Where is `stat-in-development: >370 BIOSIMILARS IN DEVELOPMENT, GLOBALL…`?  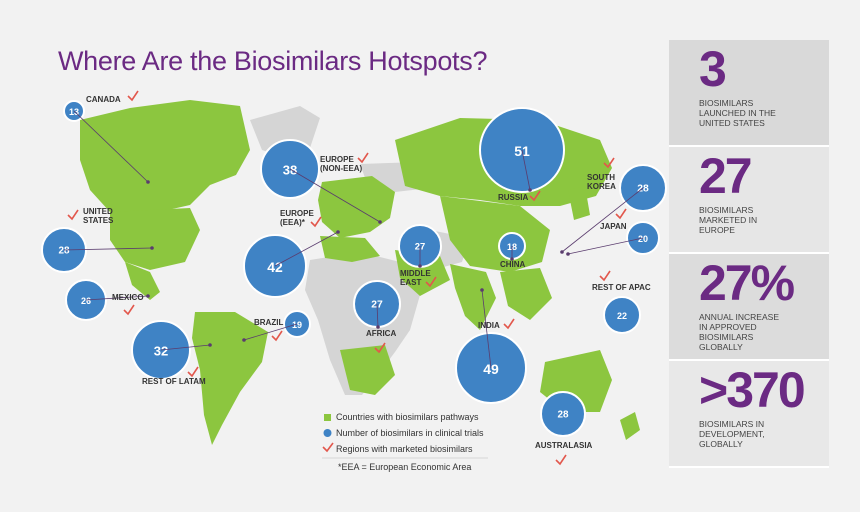 stat-in-development: >370 BIOSIMILARS IN DEVELOPMENT, GLOBALL… is located at coordinates (749, 414).